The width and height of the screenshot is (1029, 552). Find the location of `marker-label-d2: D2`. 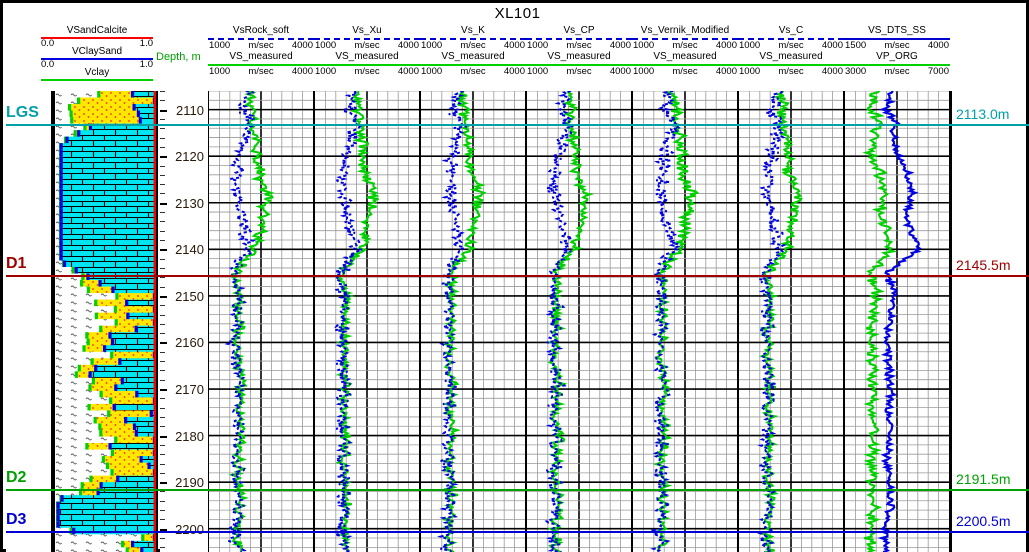

marker-label-d2: D2 is located at coordinates (16, 478).